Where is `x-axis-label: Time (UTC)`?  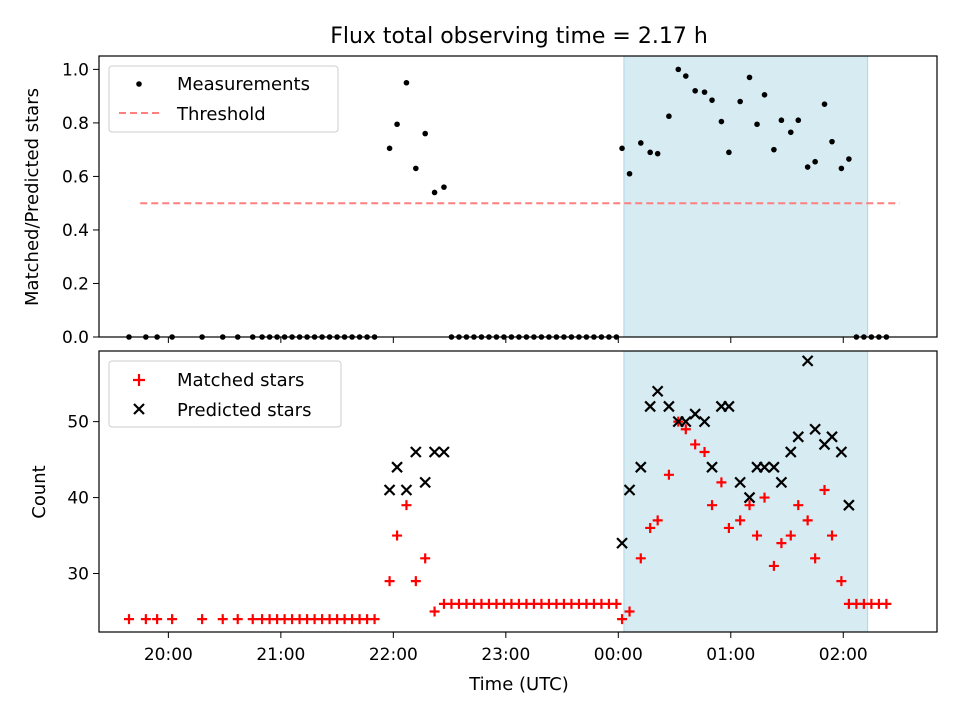 x-axis-label: Time (UTC) is located at coordinates (518, 684).